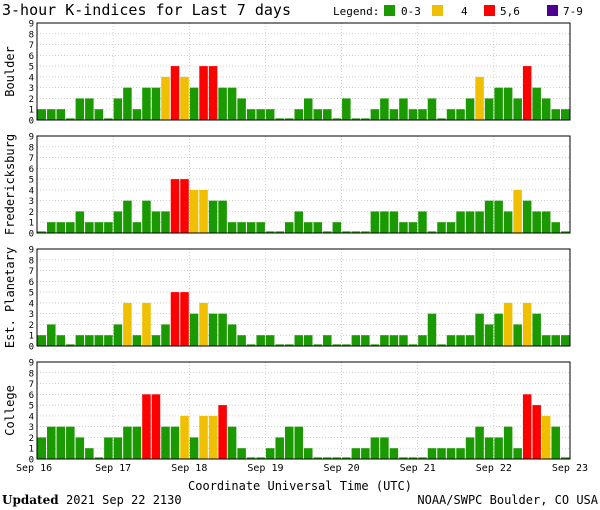  Describe the element at coordinates (113, 468) in the screenshot. I see `x-tick-label: Sep 17` at that location.